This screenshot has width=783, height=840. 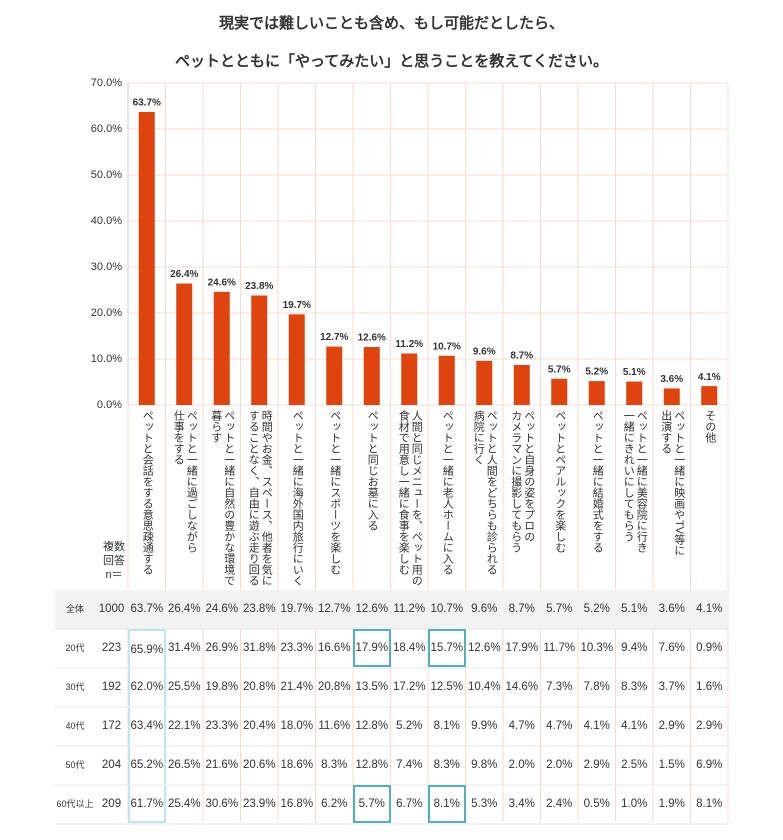 What do you see at coordinates (222, 609) in the screenshot?
I see `table-cell: 24.6%` at bounding box center [222, 609].